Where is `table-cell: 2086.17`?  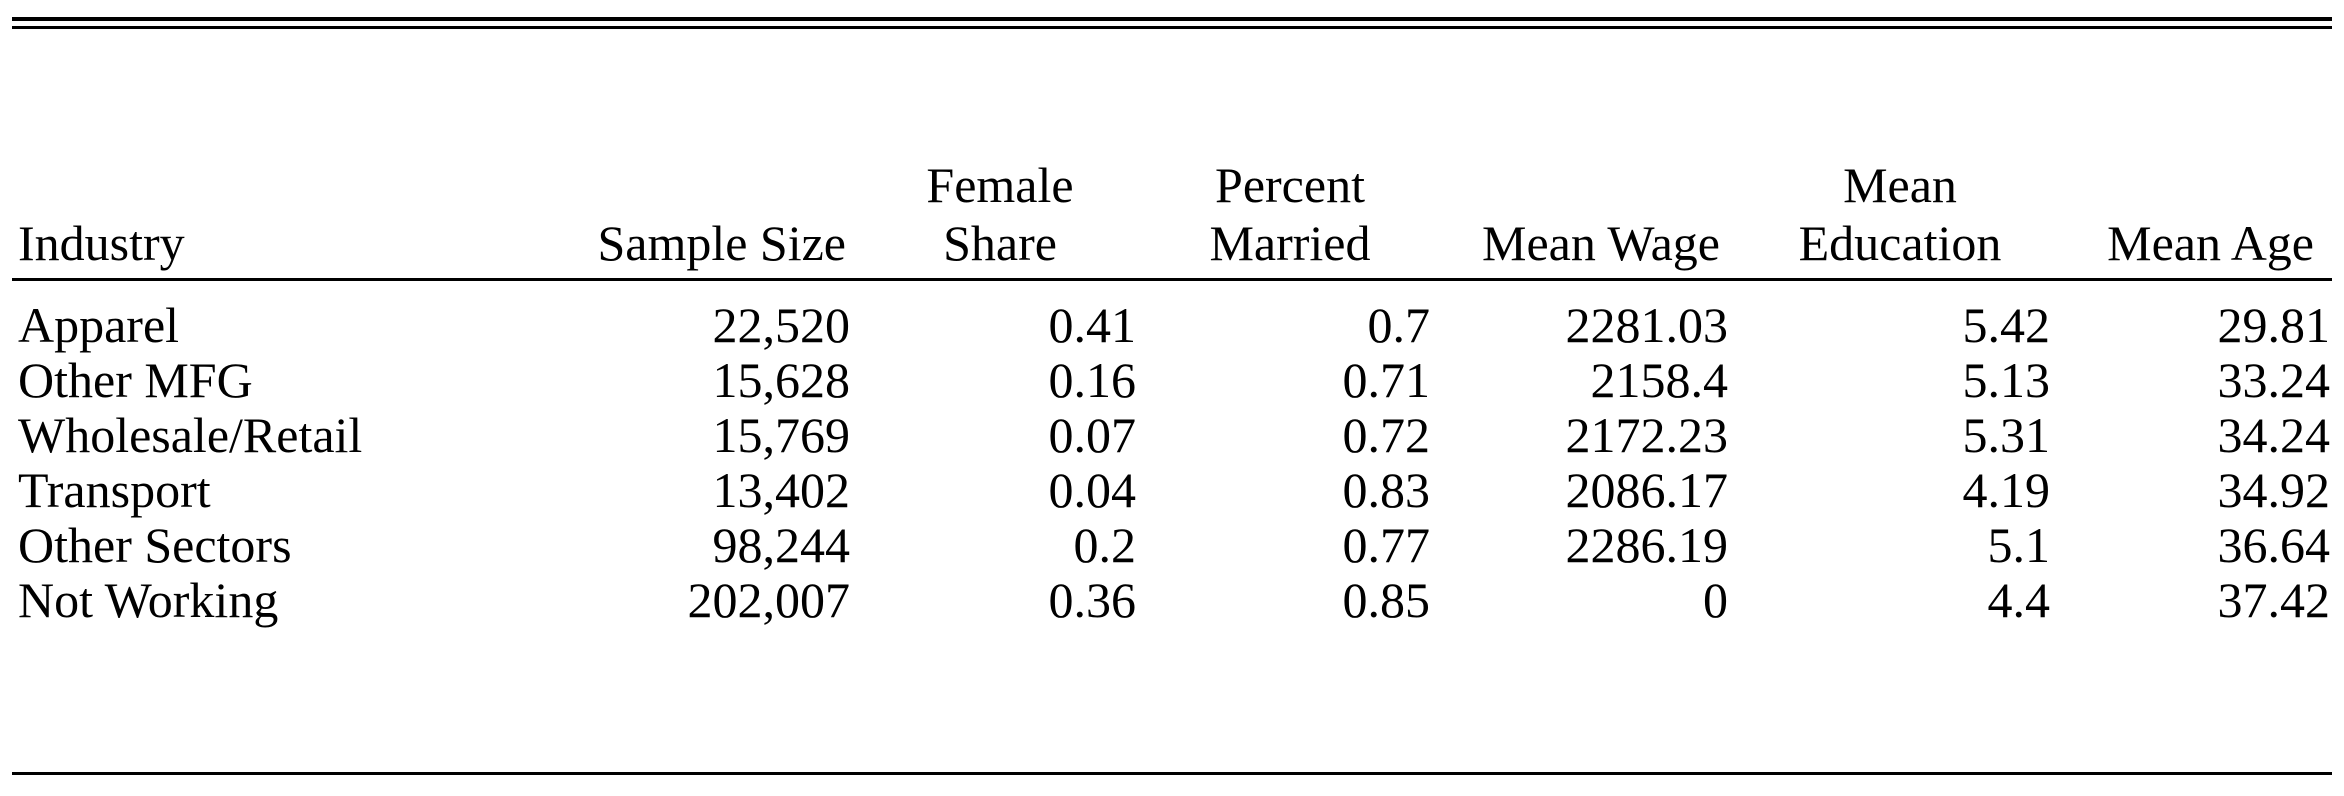 table-cell: 2086.17 is located at coordinates (1647, 490).